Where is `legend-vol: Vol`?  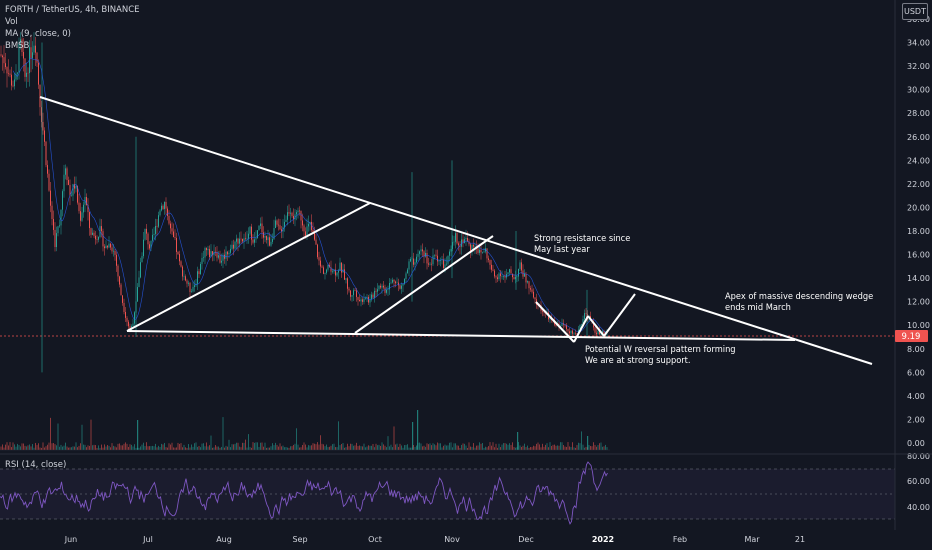
legend-vol: Vol is located at coordinates (11, 22).